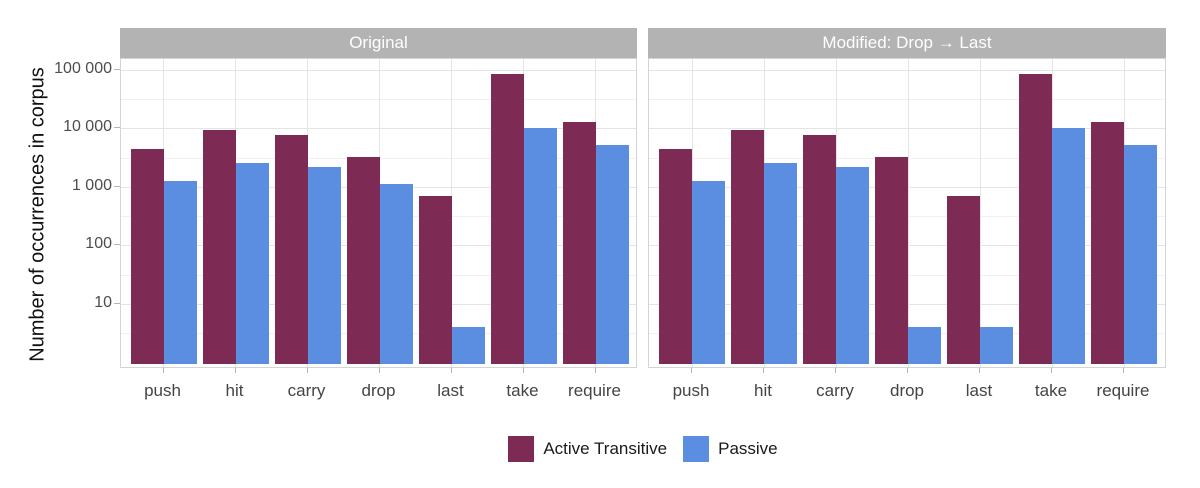  Describe the element at coordinates (91, 185) in the screenshot. I see `y-tick-label-1000: 1 000` at that location.